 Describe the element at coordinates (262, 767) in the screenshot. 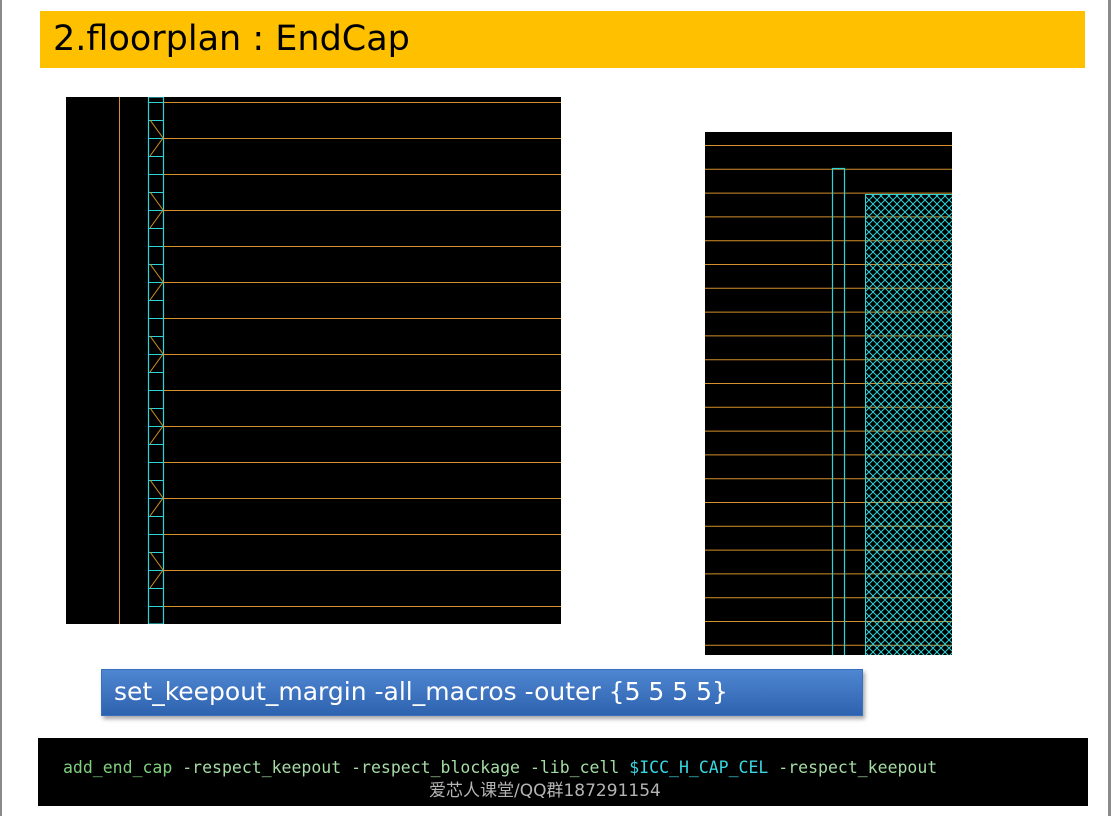

I see `terminal-option-respect-keepout: -respect_keepout` at that location.